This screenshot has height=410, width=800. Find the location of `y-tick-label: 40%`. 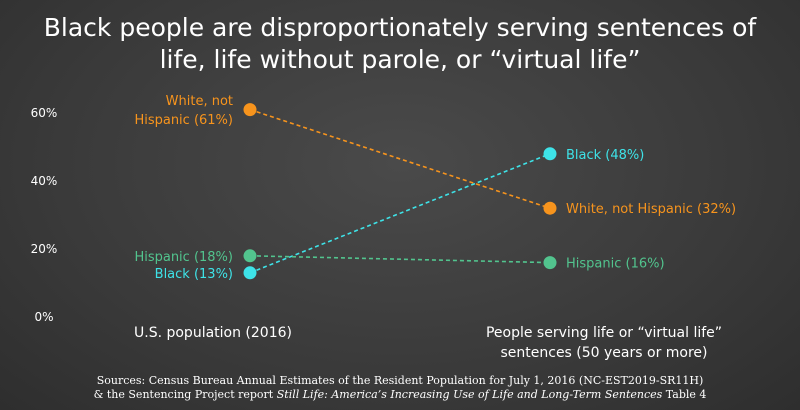

y-tick-label: 40% is located at coordinates (44, 181).